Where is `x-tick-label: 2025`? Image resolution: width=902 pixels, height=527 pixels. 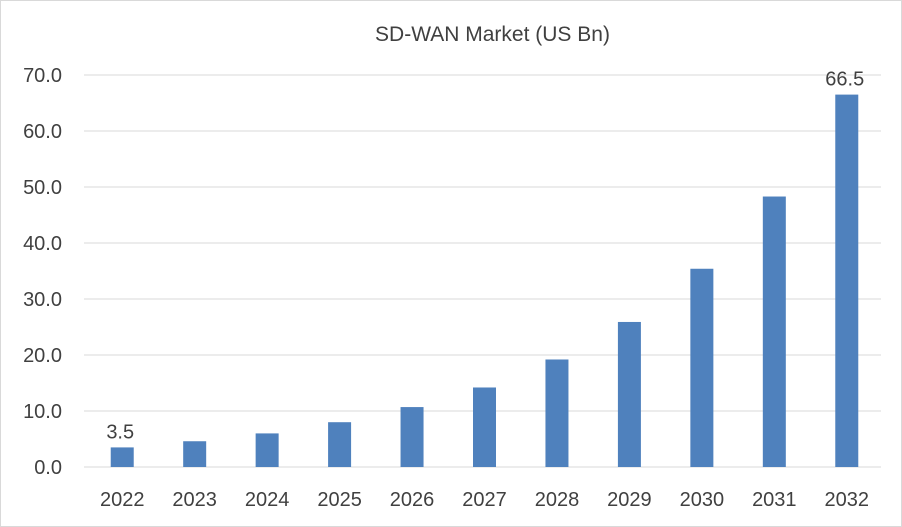
x-tick-label: 2025 is located at coordinates (339, 500).